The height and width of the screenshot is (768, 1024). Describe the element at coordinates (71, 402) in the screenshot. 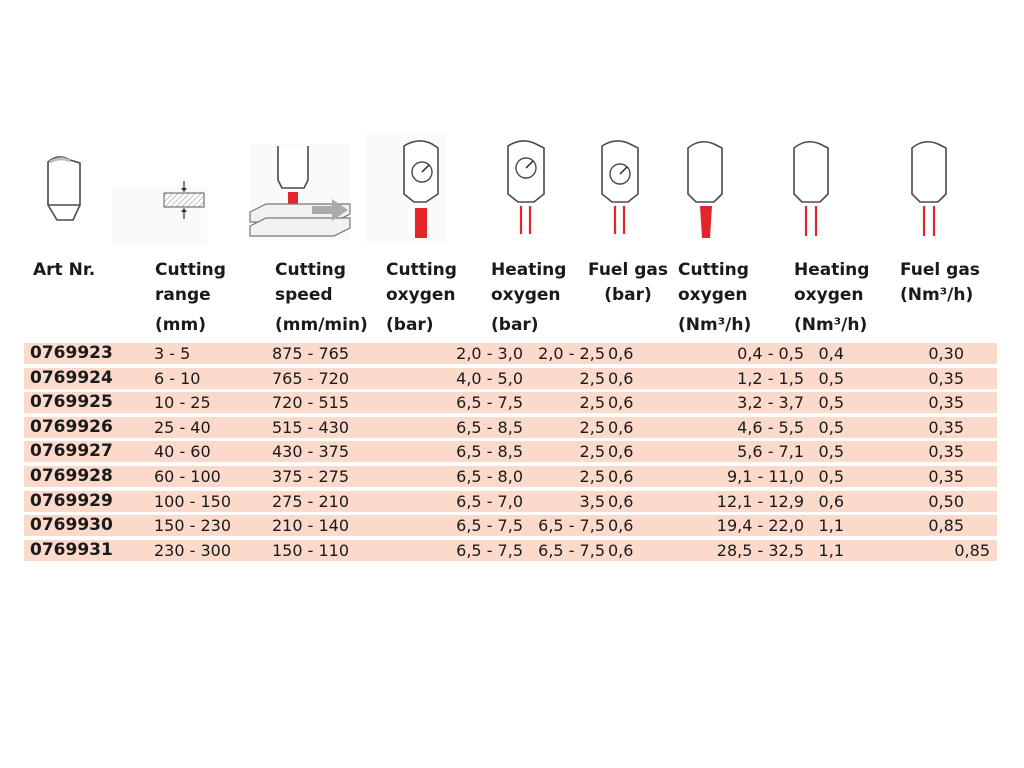

I see `cell-art-nr: 0769925` at that location.